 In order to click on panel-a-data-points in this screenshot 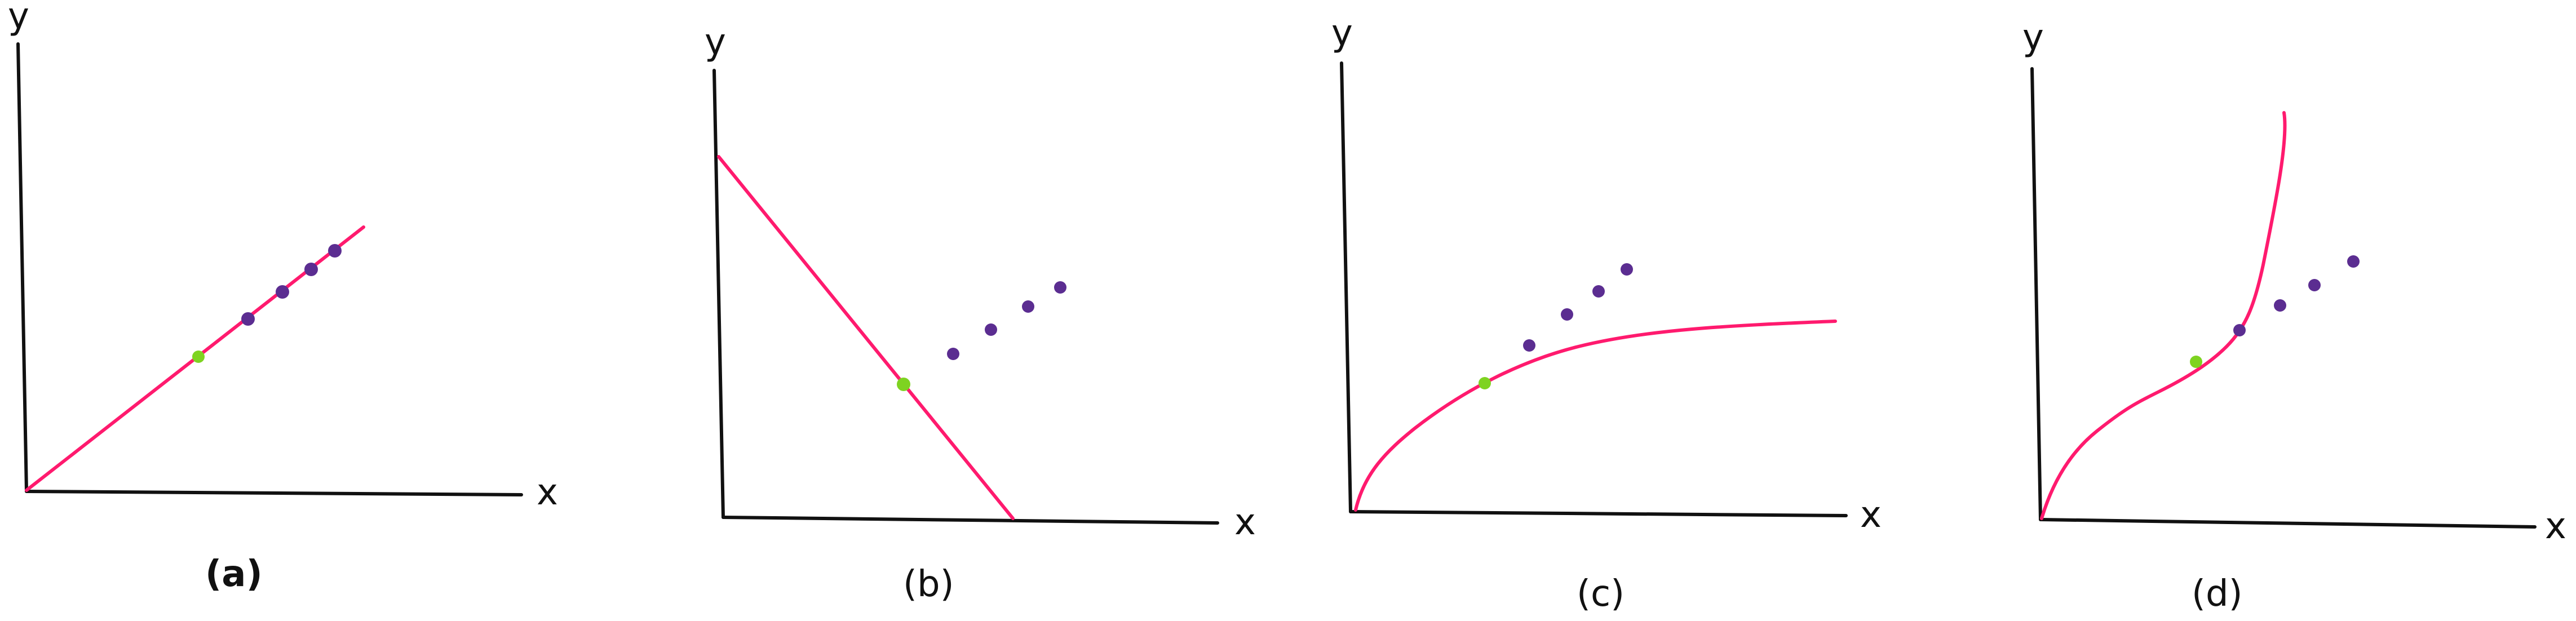, I will do `click(291, 285)`.